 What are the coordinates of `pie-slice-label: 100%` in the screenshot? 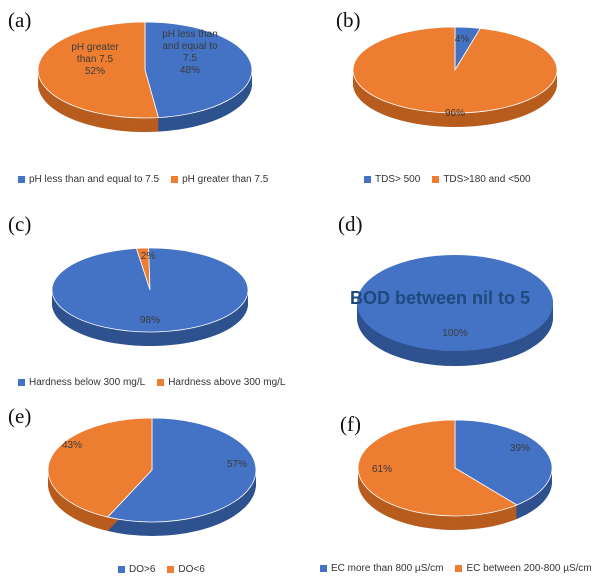 It's located at (455, 333).